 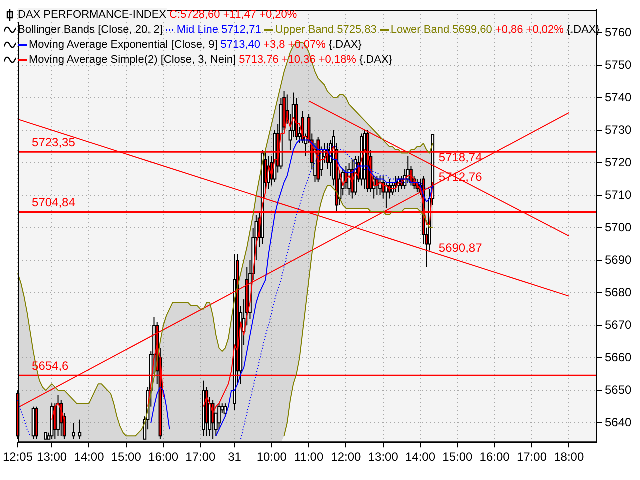 What do you see at coordinates (18, 457) in the screenshot?
I see `x-tick-label: 12:05` at bounding box center [18, 457].